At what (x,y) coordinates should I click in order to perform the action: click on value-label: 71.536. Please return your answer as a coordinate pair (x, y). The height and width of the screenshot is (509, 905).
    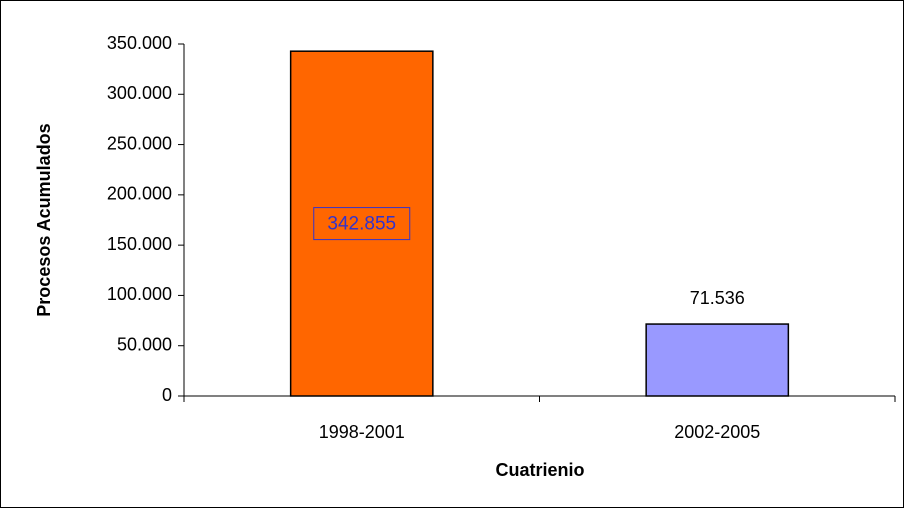
    Looking at the image, I should click on (717, 298).